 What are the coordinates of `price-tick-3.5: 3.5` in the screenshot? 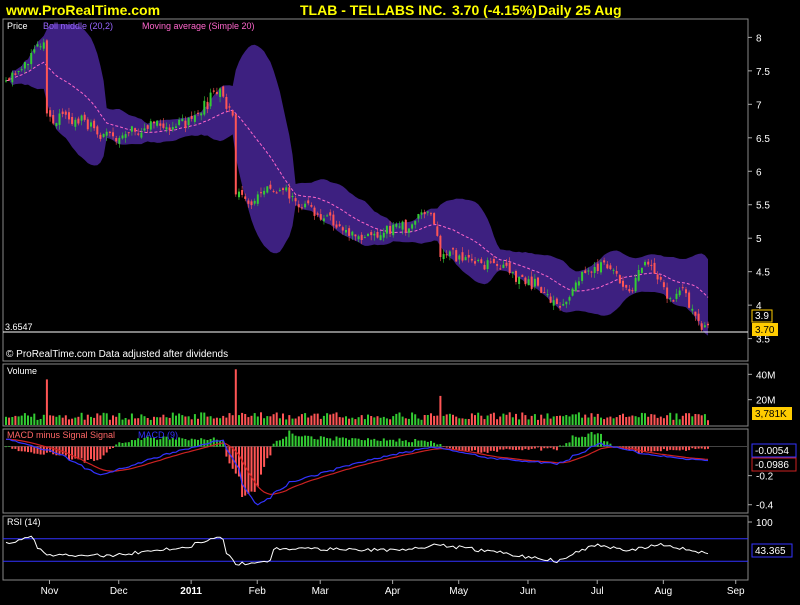 It's located at (763, 340).